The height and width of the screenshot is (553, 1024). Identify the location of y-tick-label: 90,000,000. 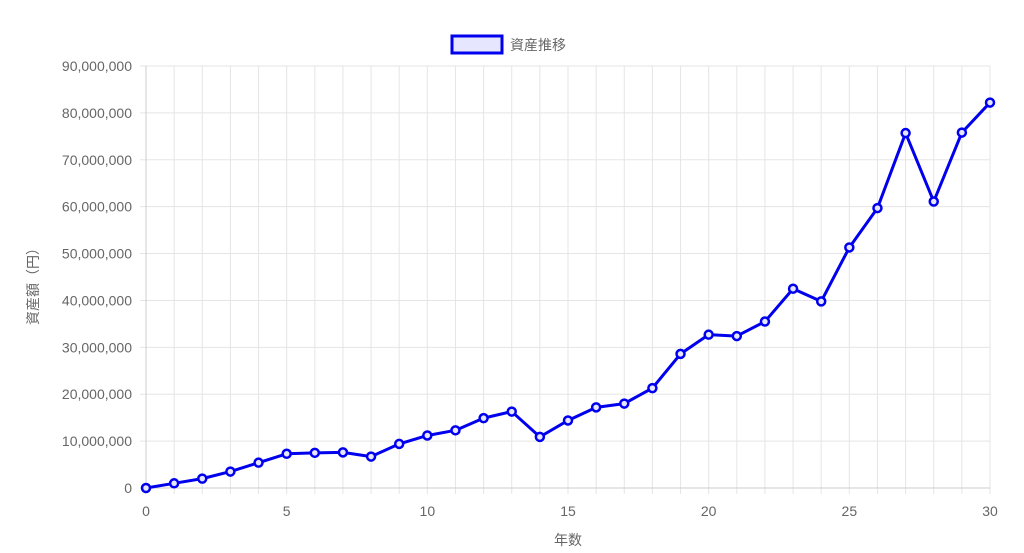
(97, 66).